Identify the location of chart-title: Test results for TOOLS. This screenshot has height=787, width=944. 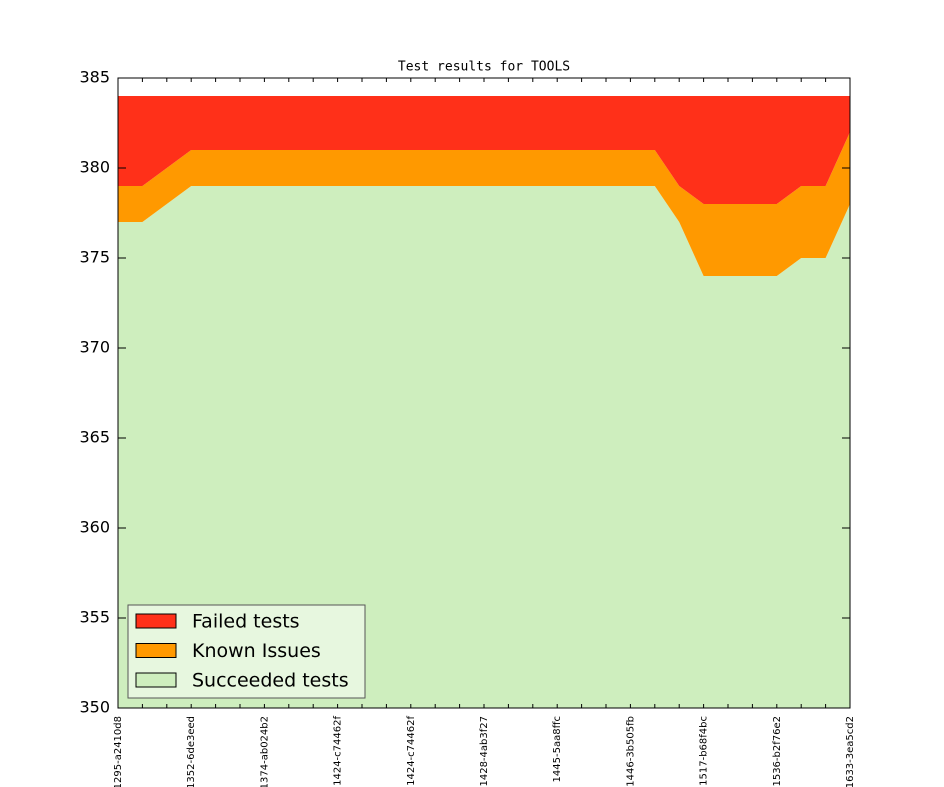
(484, 67).